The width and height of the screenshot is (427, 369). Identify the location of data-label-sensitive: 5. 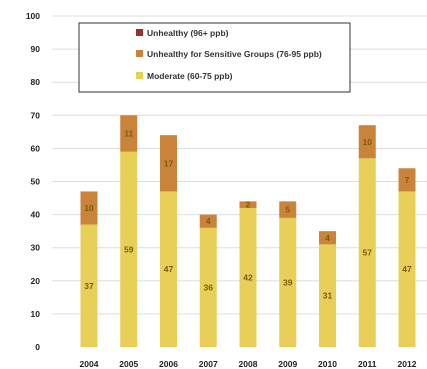
(287, 210).